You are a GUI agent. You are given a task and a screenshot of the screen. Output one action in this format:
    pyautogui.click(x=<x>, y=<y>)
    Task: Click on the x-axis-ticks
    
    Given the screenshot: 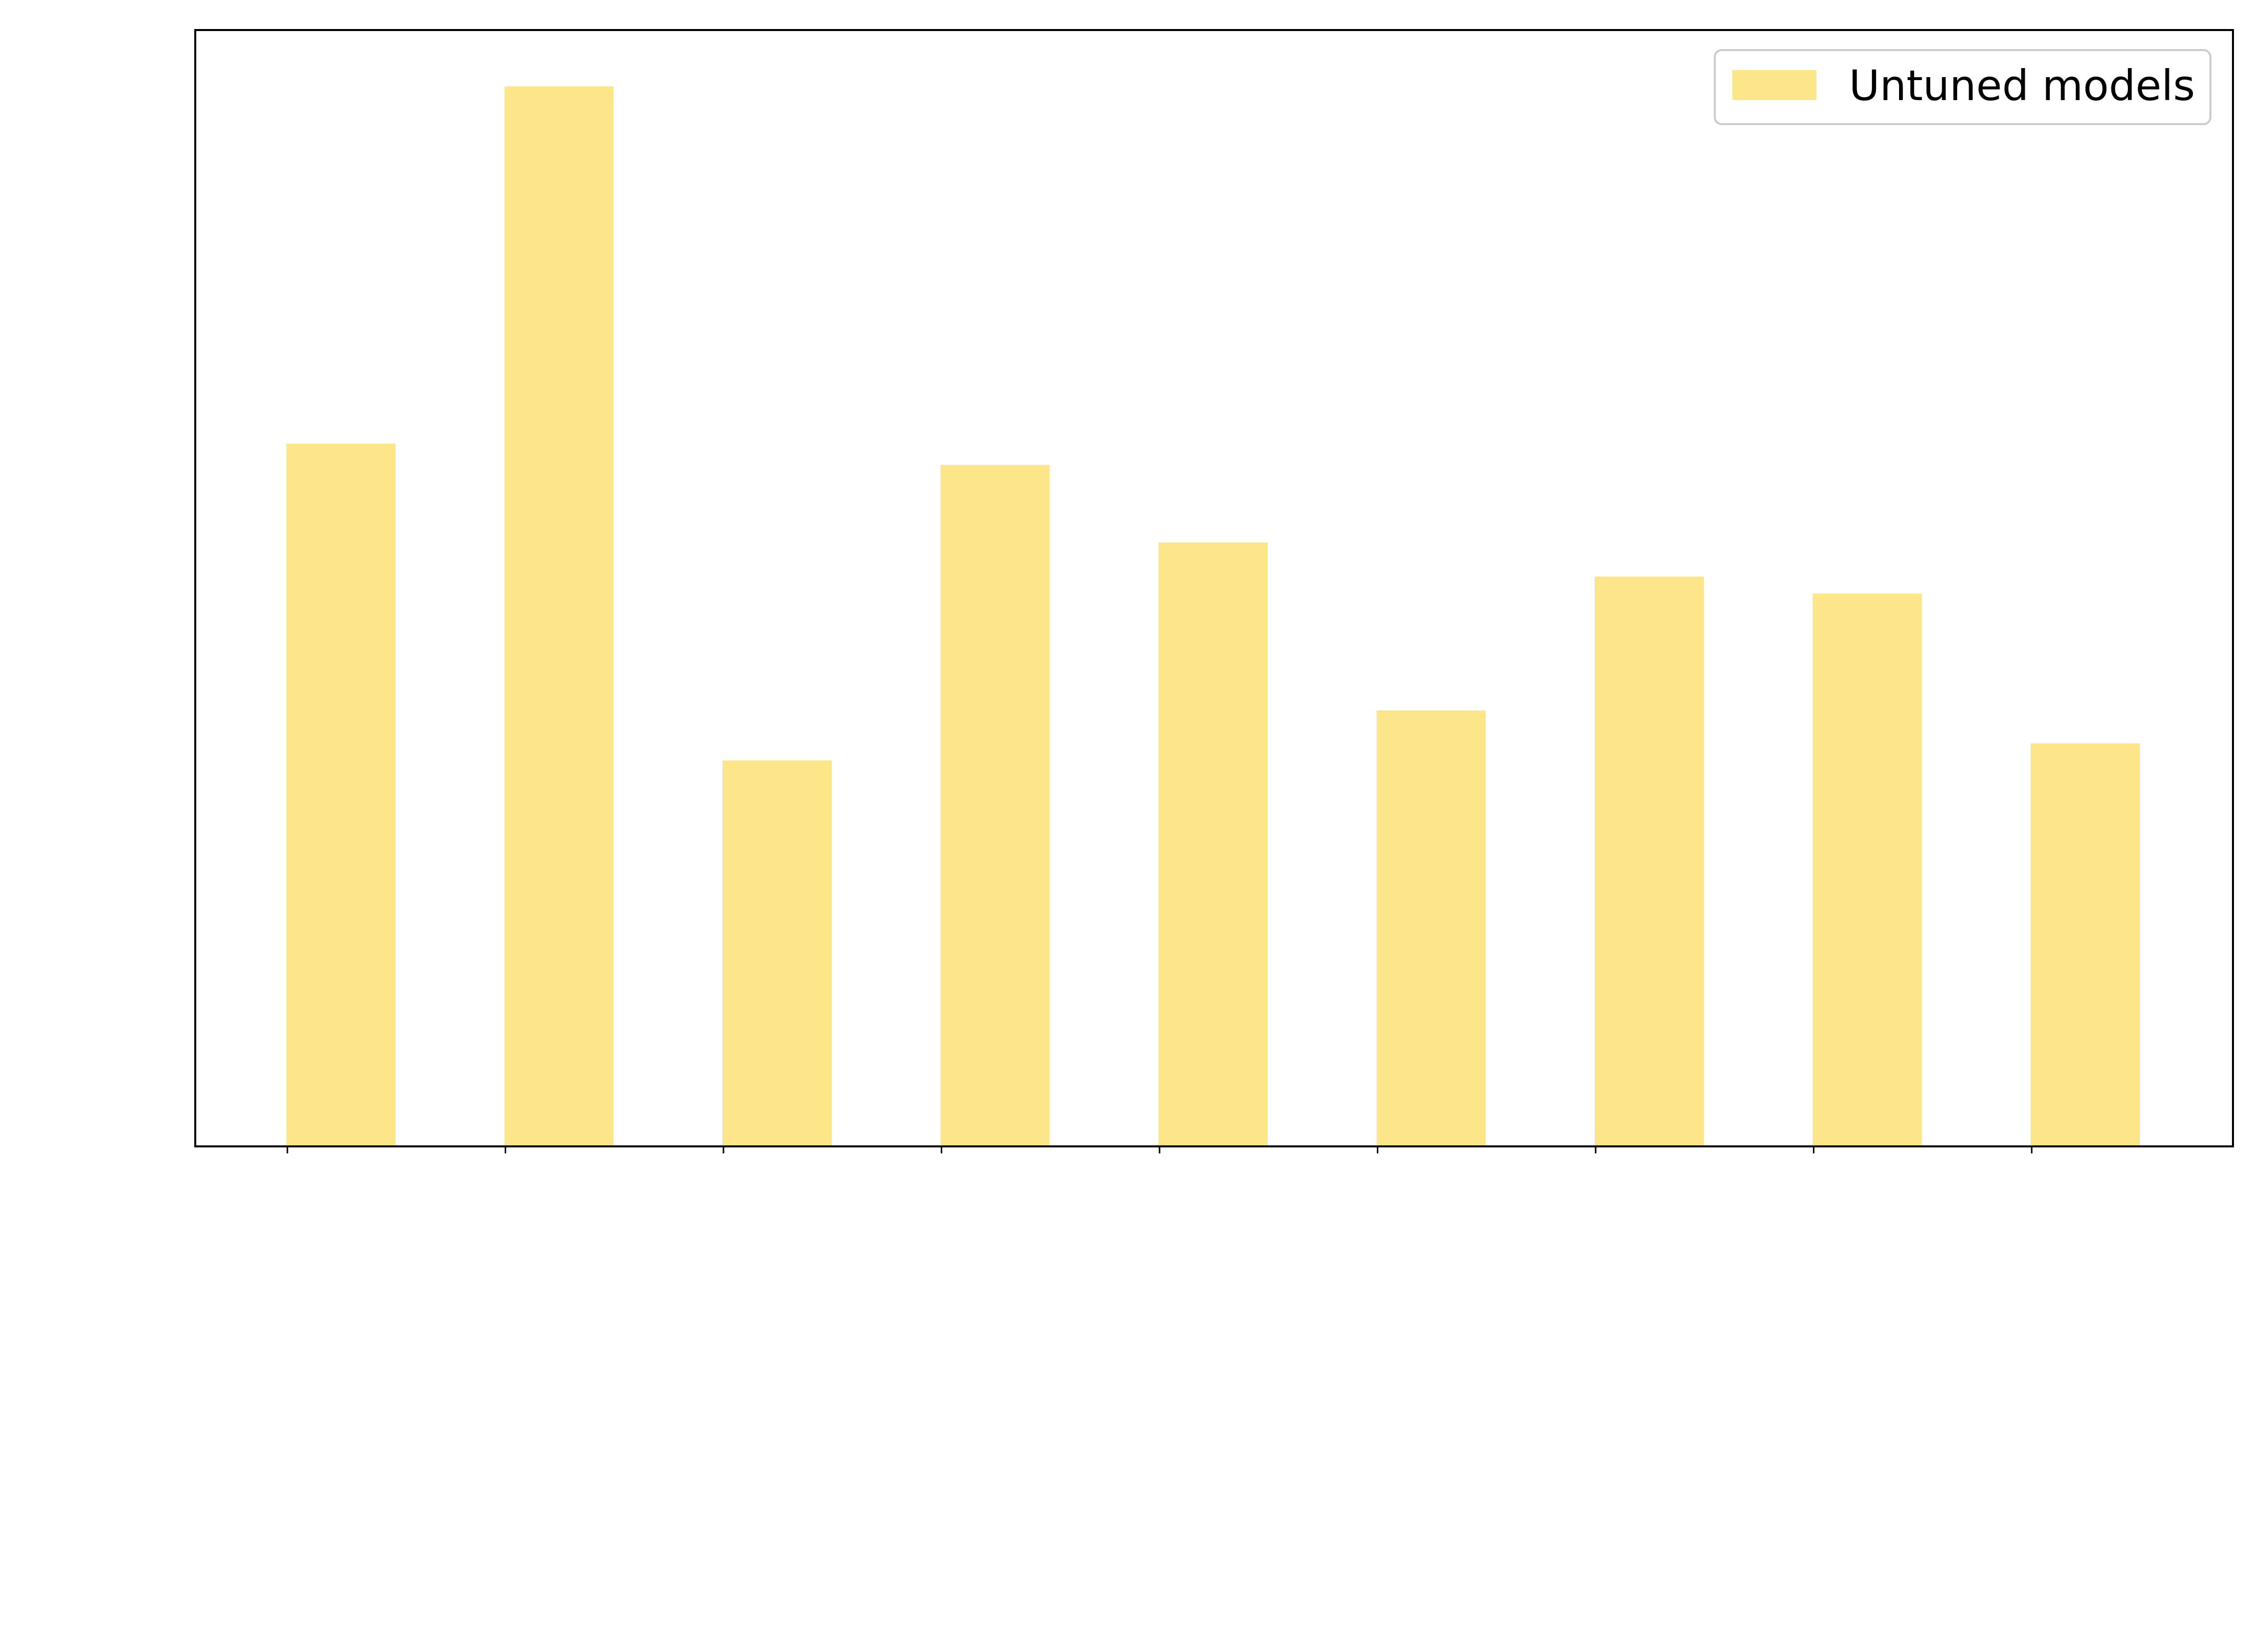 What is the action you would take?
    pyautogui.click(x=1159, y=1149)
    